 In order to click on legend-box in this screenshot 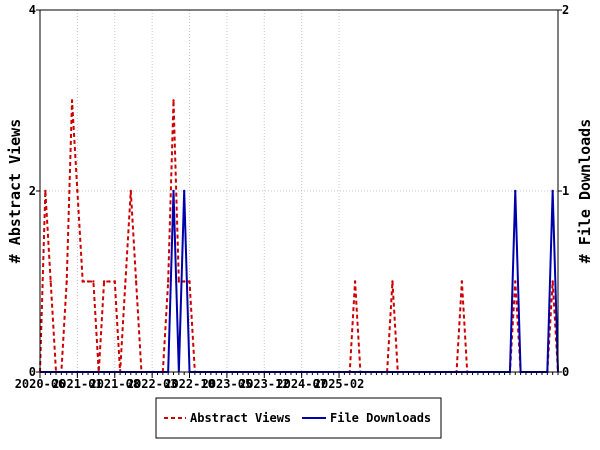, I will do `click(298, 418)`.